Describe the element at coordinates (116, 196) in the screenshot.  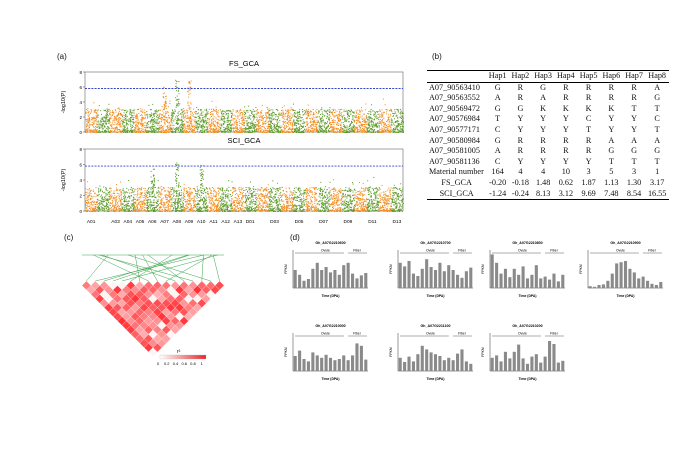
I see `chromosome-A03` at that location.